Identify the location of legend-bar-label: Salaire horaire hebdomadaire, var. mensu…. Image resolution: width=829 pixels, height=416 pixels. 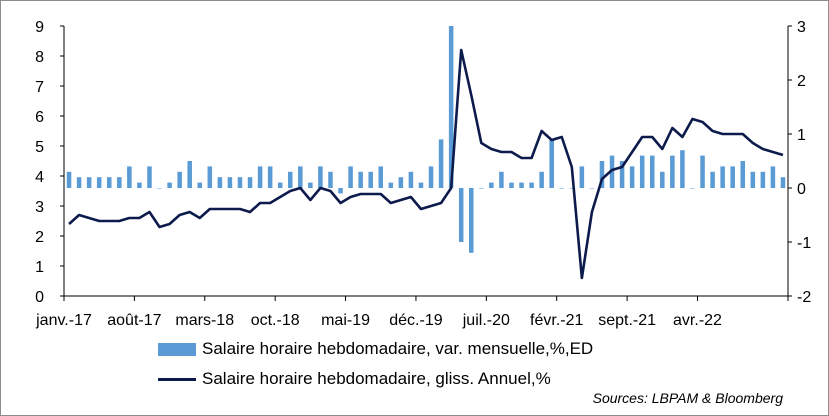
(398, 348).